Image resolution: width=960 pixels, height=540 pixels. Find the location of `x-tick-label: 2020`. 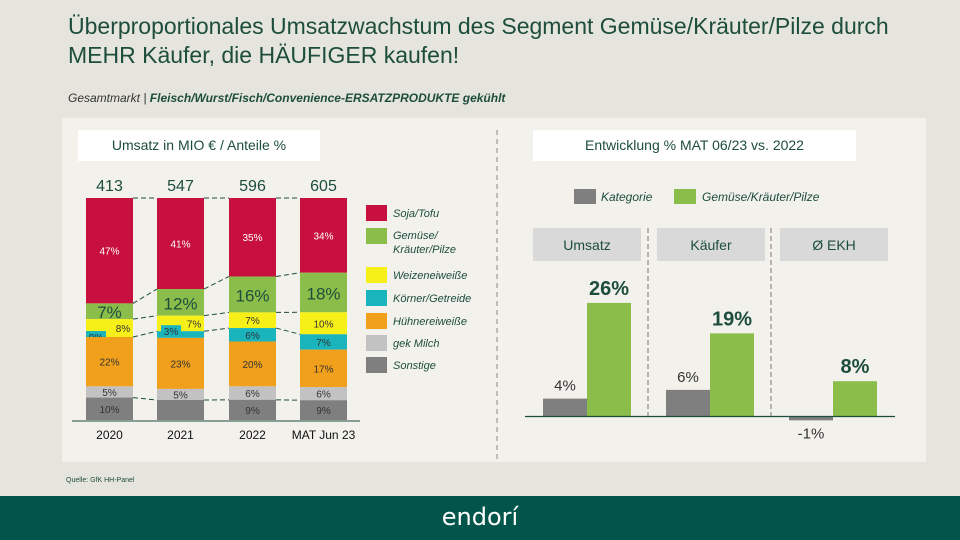

x-tick-label: 2020 is located at coordinates (109, 435).